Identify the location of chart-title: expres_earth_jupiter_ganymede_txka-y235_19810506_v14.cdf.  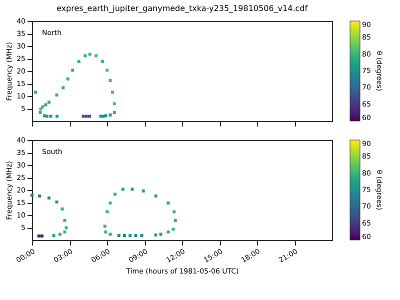
(182, 8).